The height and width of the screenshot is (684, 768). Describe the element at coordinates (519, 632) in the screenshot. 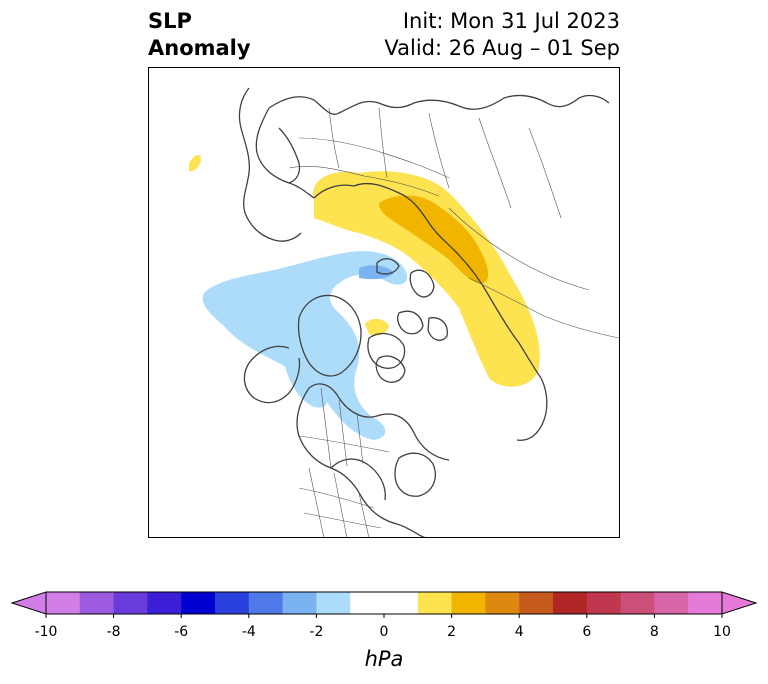

I see `colorbar-tick-label-7: 4` at that location.